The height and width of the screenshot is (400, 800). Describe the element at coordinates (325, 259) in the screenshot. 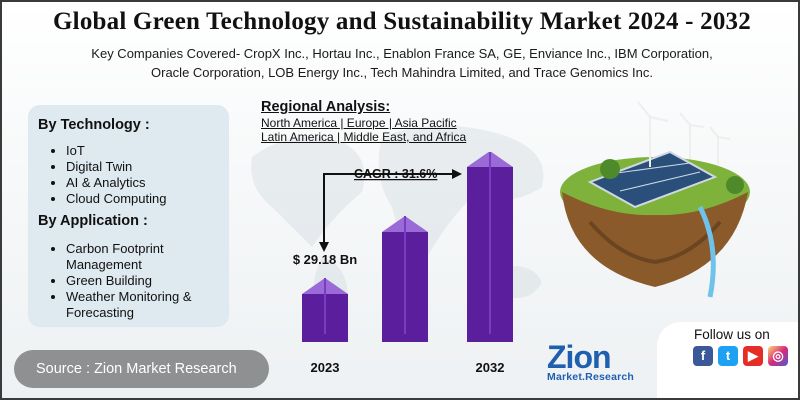

I see `data-label: $ 29.18 Bn` at that location.